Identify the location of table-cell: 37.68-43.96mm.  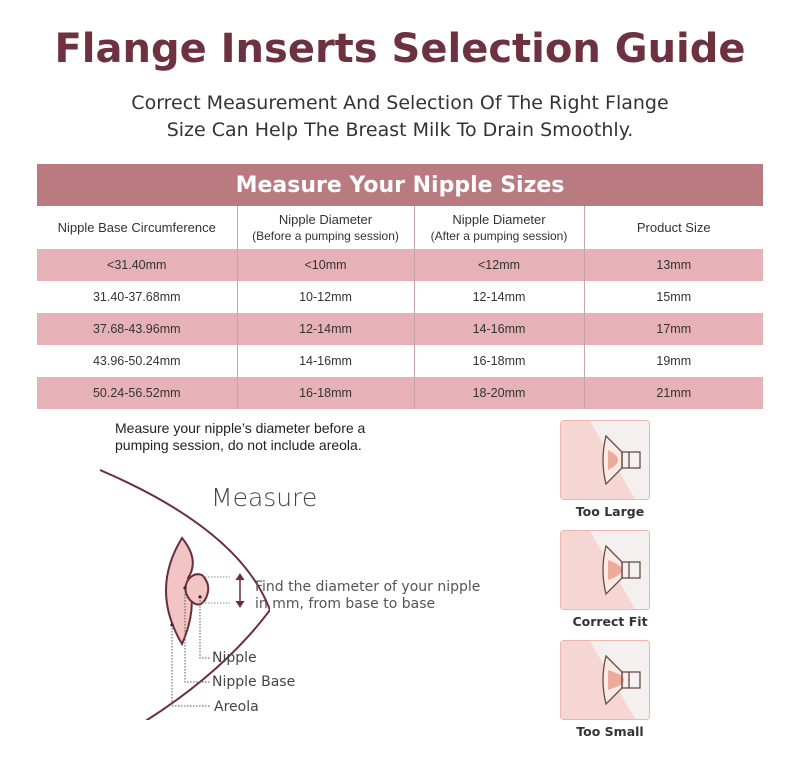
(137, 329).